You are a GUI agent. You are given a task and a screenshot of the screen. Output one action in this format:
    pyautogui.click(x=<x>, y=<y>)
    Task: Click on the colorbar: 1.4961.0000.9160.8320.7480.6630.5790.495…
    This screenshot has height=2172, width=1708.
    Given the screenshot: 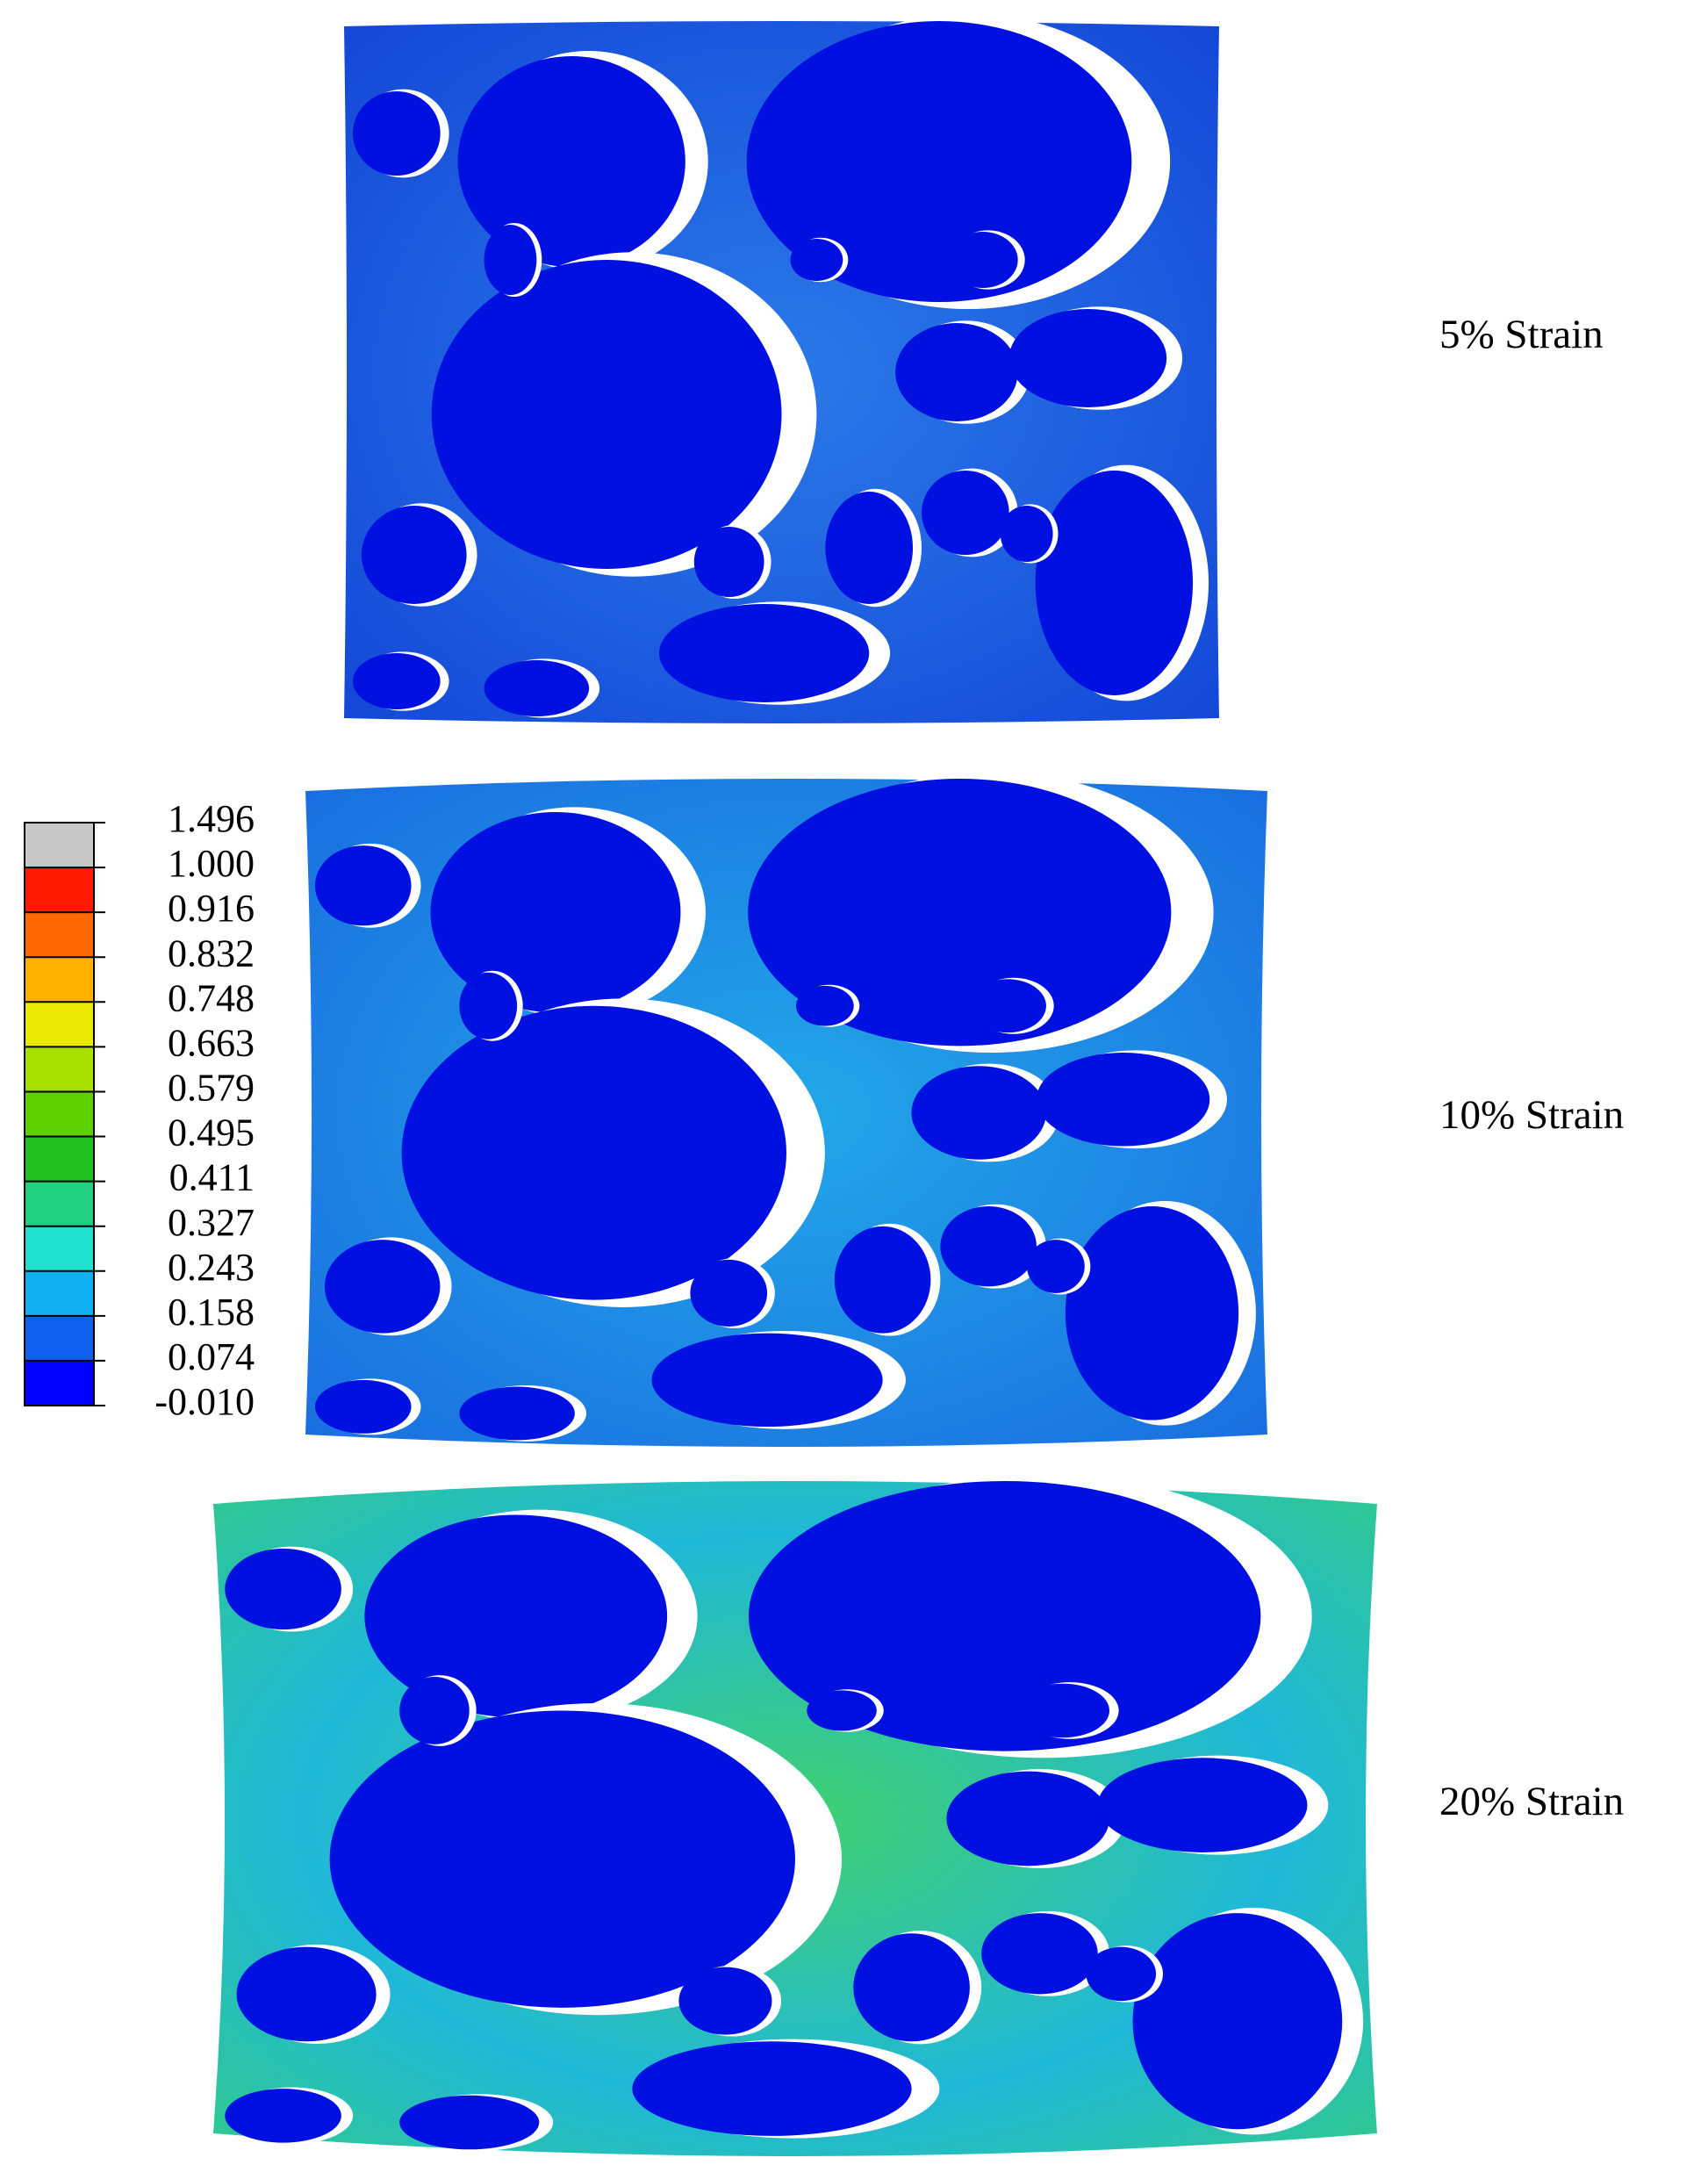 What is the action you would take?
    pyautogui.click(x=139, y=1110)
    